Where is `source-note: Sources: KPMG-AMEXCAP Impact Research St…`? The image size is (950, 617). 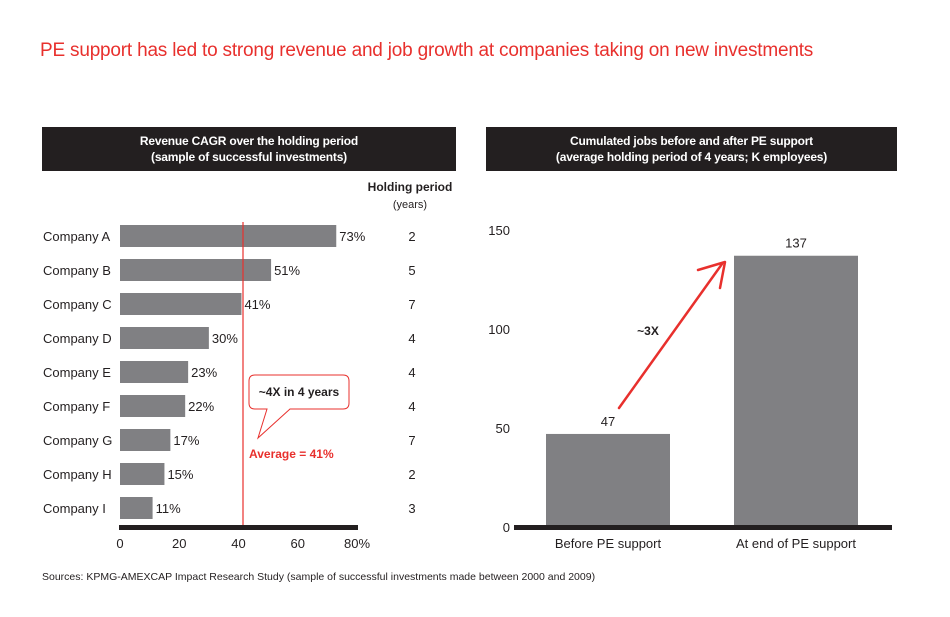
source-note: Sources: KPMG-AMEXCAP Impact Research St… is located at coordinates (319, 577).